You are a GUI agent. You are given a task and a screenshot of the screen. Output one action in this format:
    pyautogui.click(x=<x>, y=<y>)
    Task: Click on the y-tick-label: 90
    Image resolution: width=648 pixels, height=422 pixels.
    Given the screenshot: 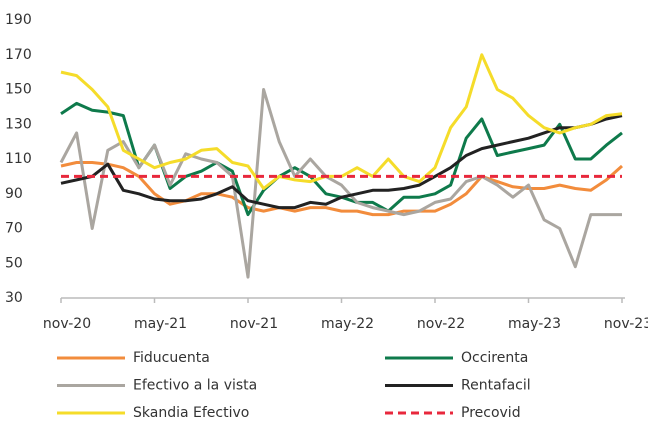 What is the action you would take?
    pyautogui.click(x=14, y=194)
    